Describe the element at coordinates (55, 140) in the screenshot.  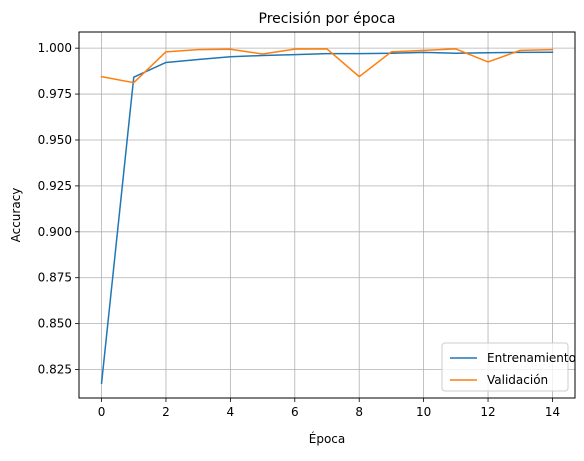
I see `y-tick-label: 0.950` at that location.